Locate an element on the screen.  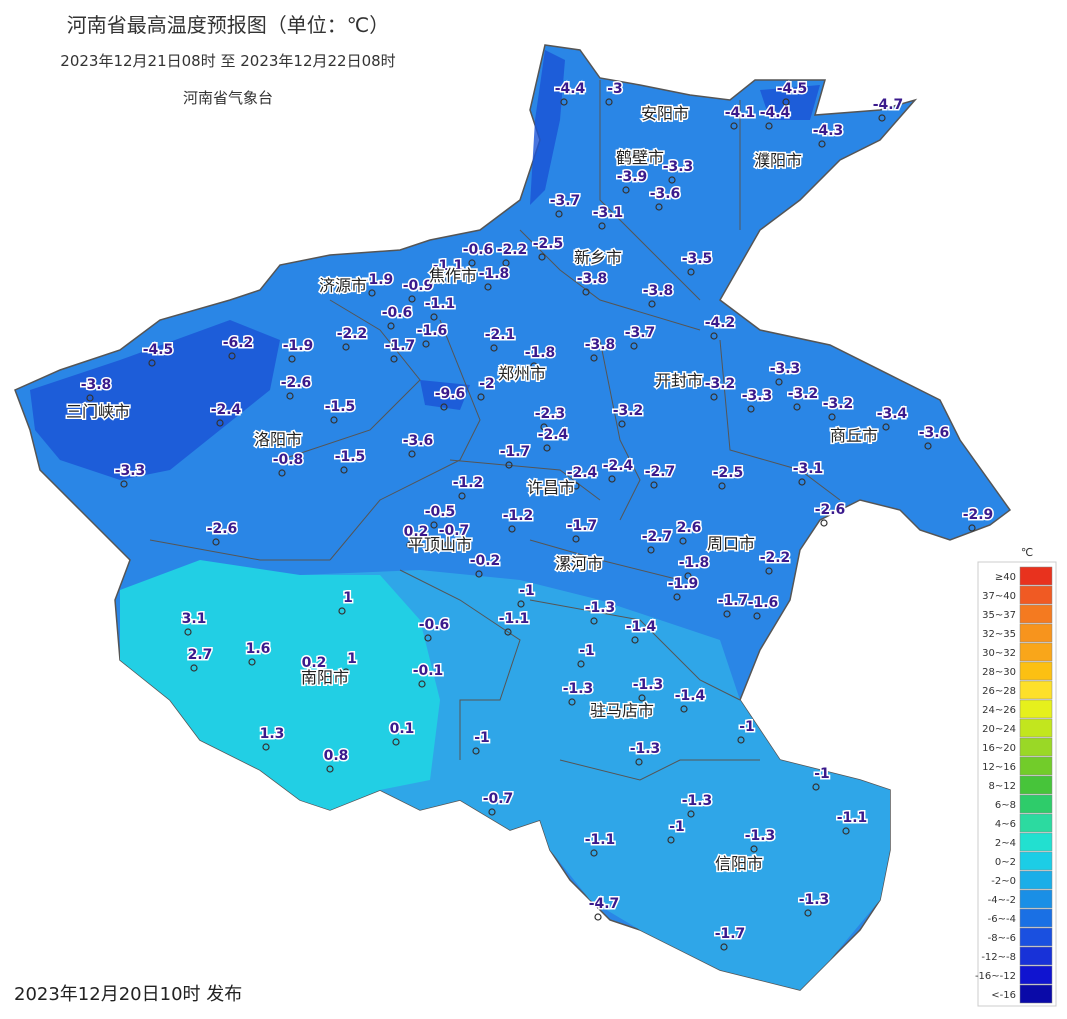
legend-label: -8~-6 is located at coordinates (1002, 938).